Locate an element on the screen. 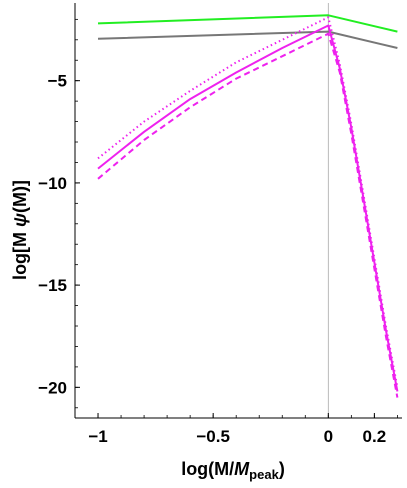  x-tick-label: 0 is located at coordinates (328, 436).